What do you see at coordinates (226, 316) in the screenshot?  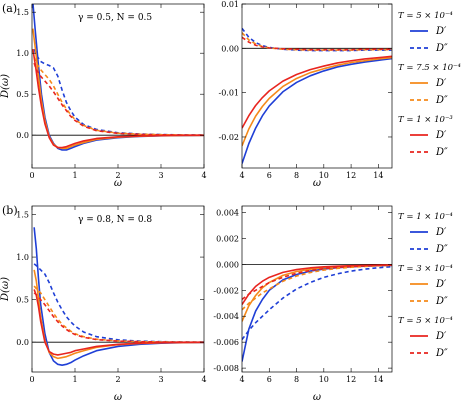 I see `y-tick-label: -0.004` at bounding box center [226, 316].